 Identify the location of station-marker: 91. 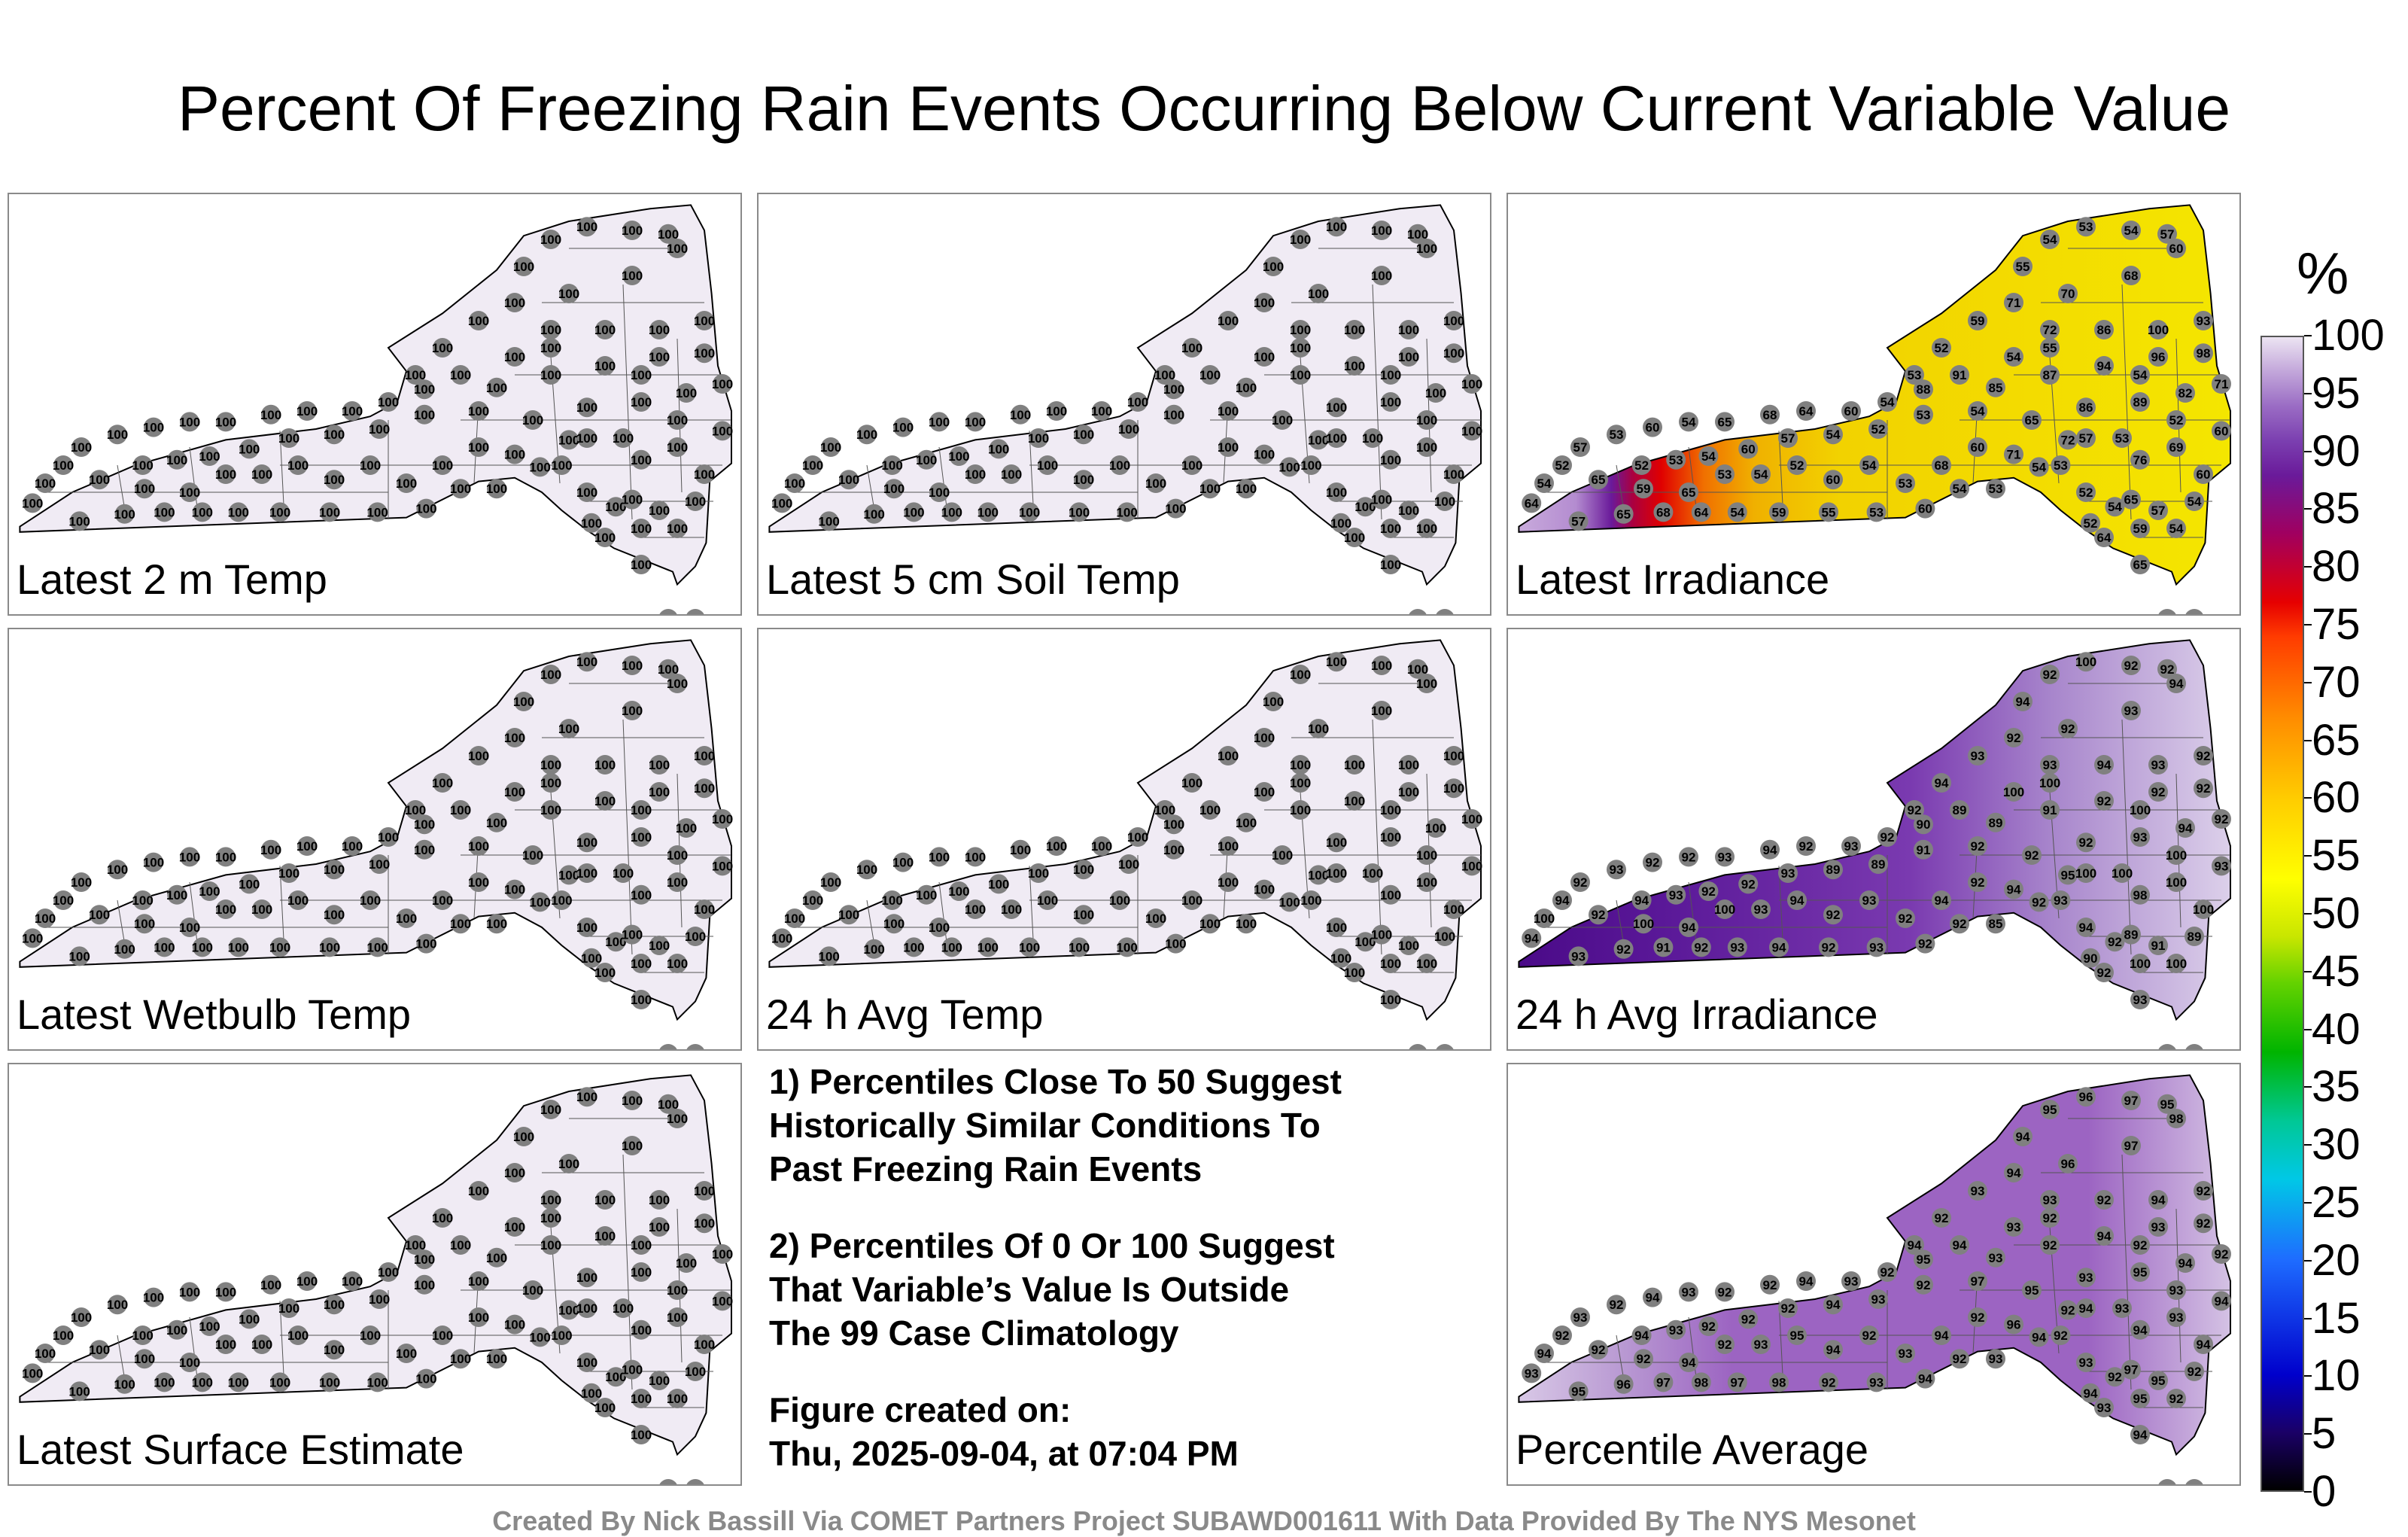
(2050, 810).